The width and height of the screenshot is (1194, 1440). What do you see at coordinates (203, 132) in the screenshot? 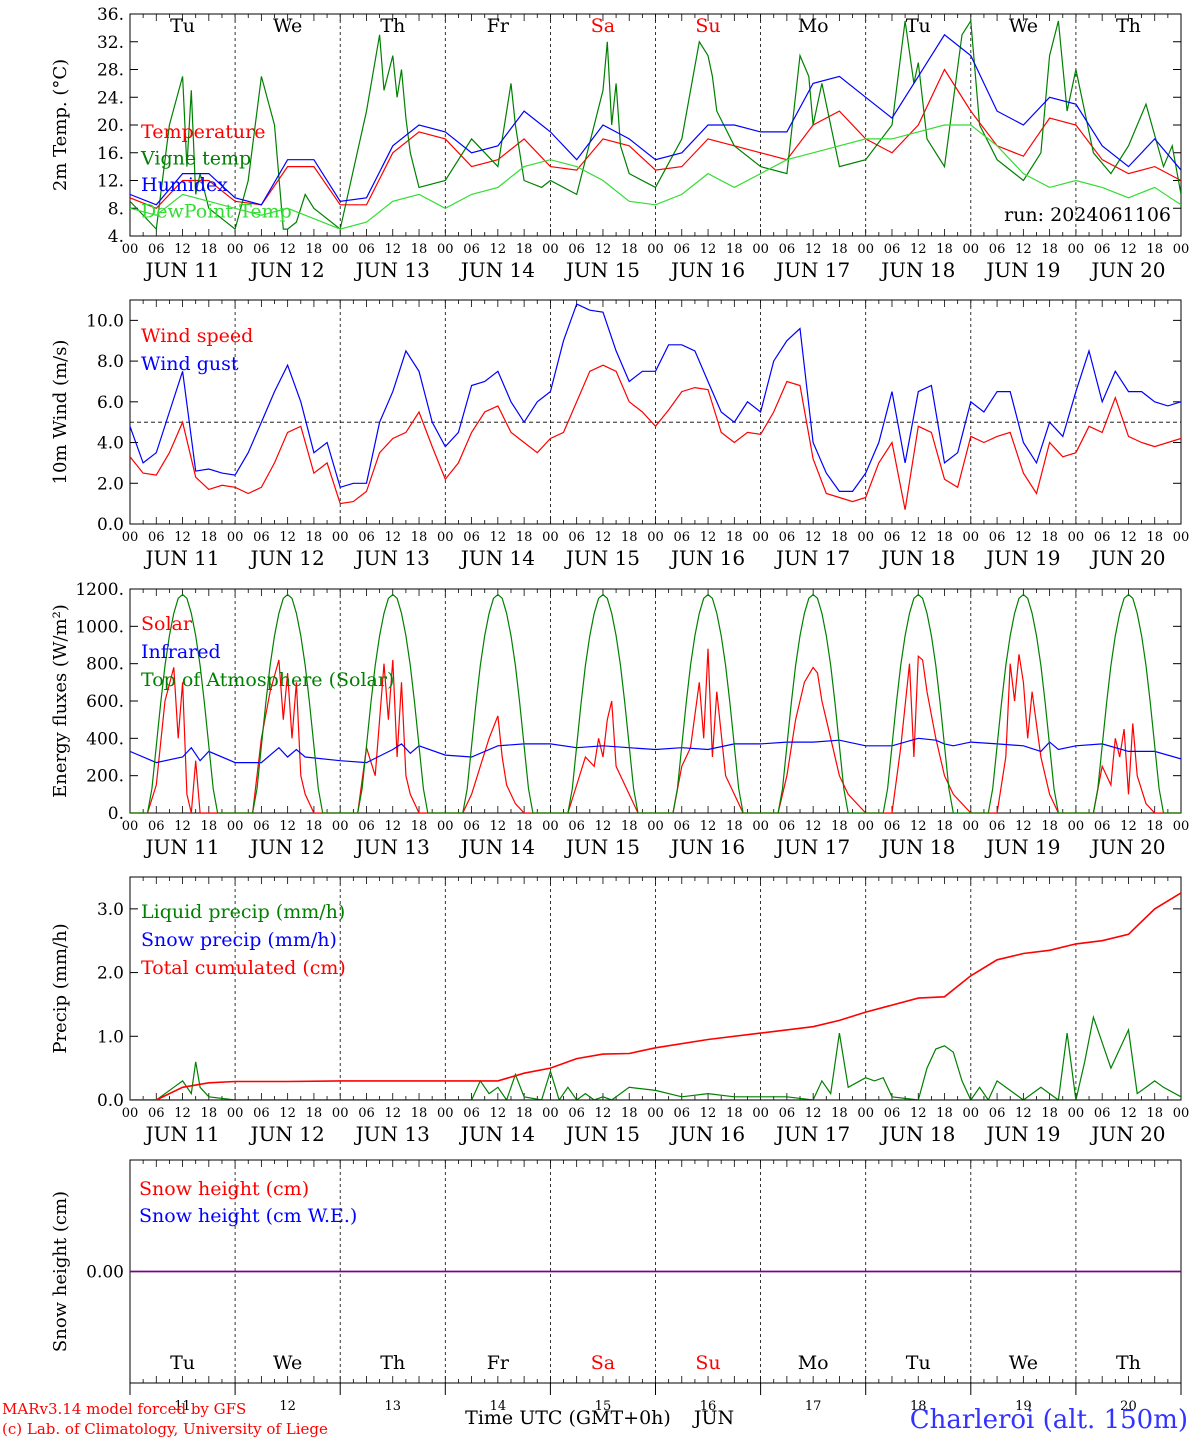
I see `temp-legend-item: Temperature` at bounding box center [203, 132].